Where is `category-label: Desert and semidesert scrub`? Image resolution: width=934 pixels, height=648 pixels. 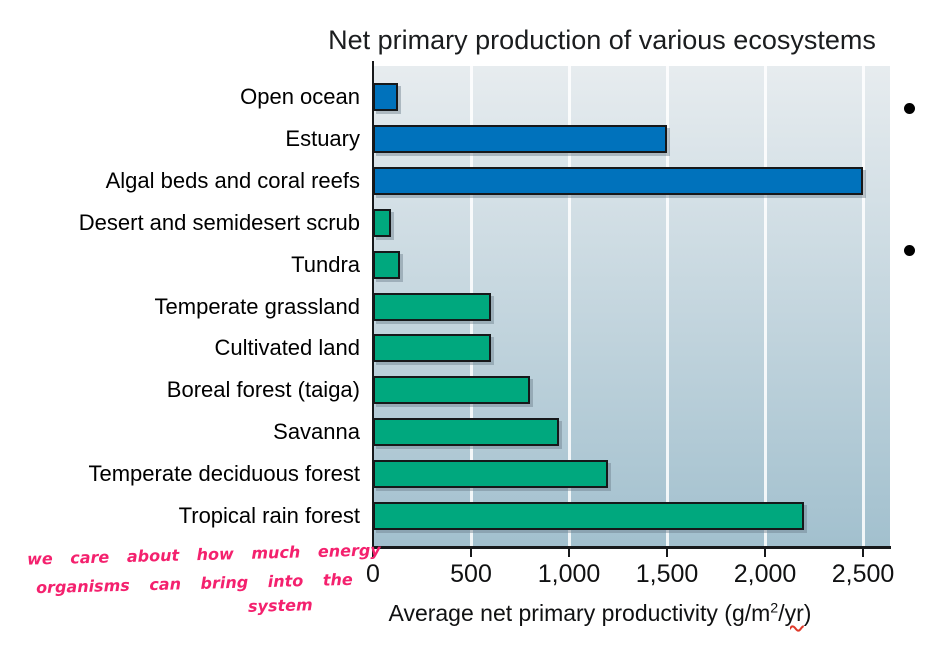 category-label: Desert and semidesert scrub is located at coordinates (219, 222).